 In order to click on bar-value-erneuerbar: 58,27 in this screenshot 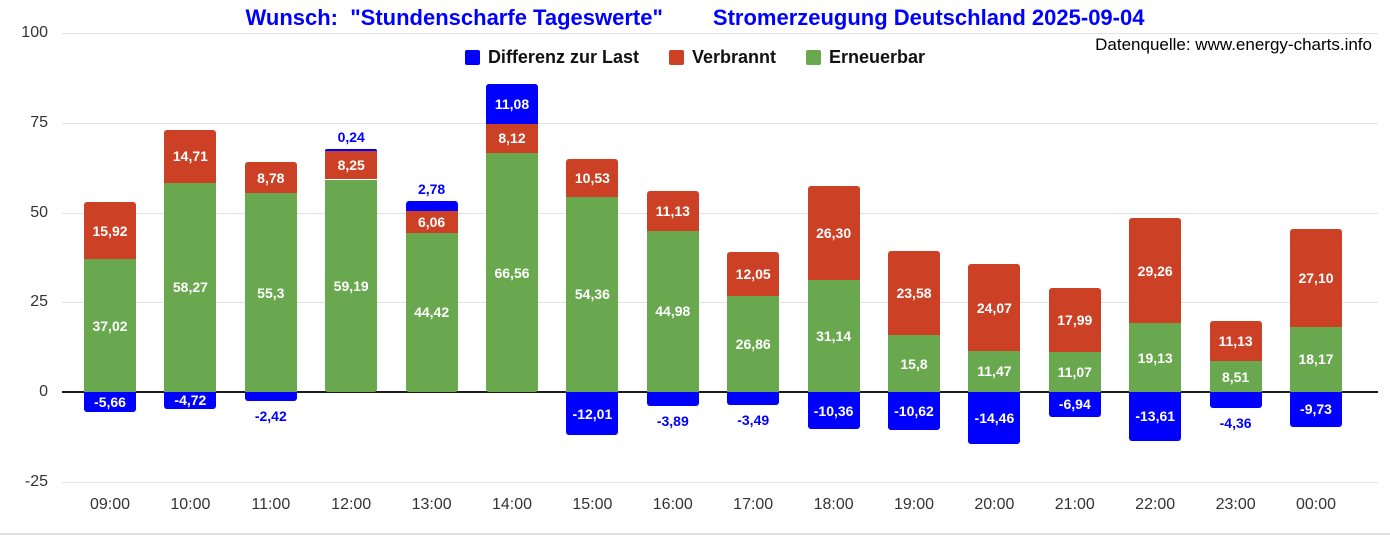, I will do `click(190, 287)`.